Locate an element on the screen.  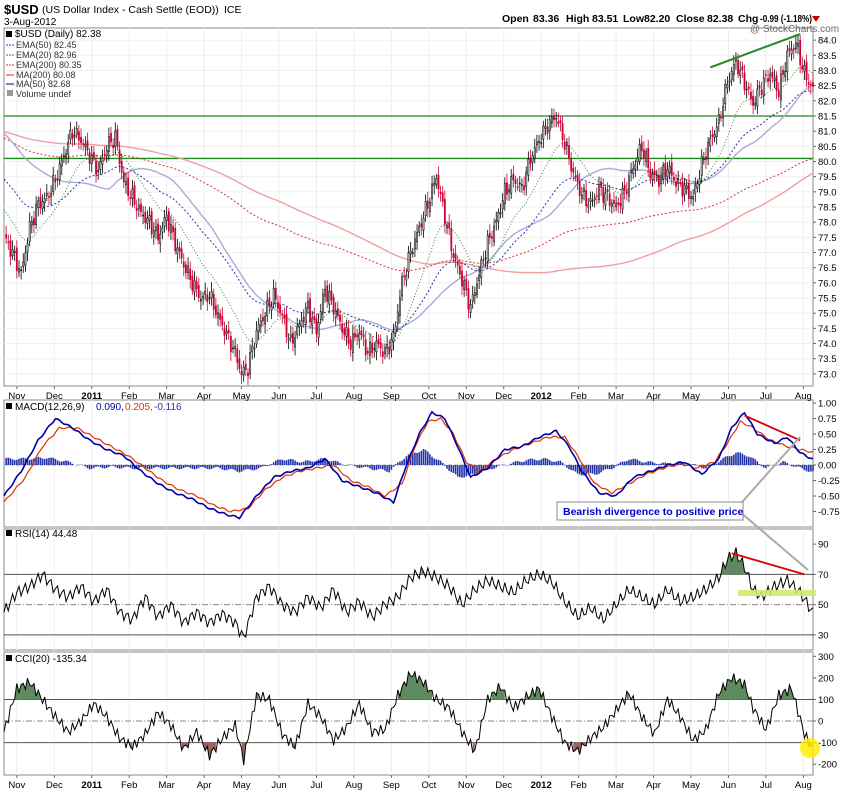
x-tick-label: May is located at coordinates (691, 785).